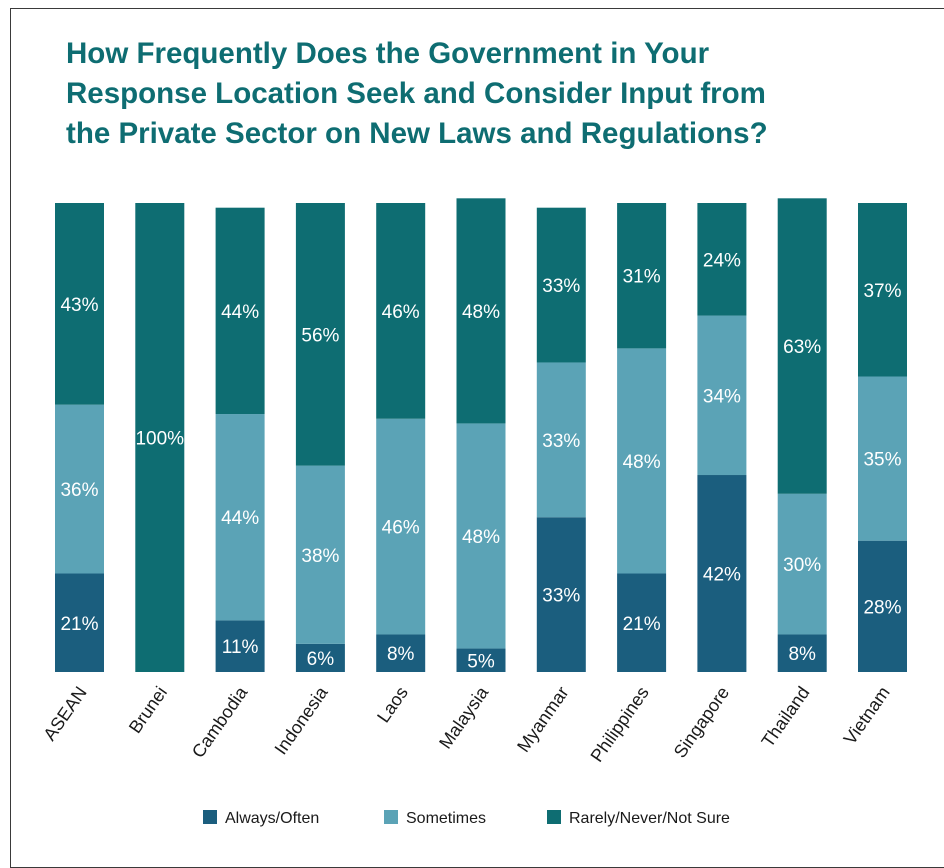 The height and width of the screenshot is (868, 944). Describe the element at coordinates (272, 818) in the screenshot. I see `legend-label-always-often: Always/Often` at that location.